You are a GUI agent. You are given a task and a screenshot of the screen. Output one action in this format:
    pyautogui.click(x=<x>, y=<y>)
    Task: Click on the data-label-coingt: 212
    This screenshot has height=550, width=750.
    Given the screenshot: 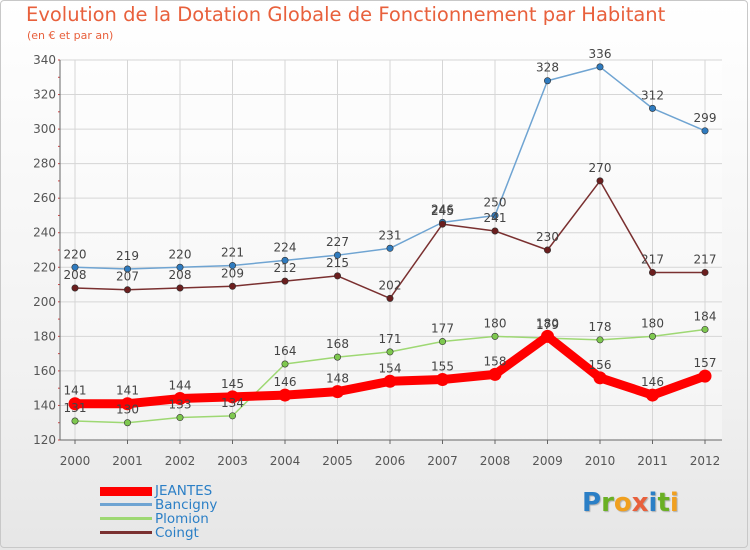 What is the action you would take?
    pyautogui.click(x=285, y=268)
    